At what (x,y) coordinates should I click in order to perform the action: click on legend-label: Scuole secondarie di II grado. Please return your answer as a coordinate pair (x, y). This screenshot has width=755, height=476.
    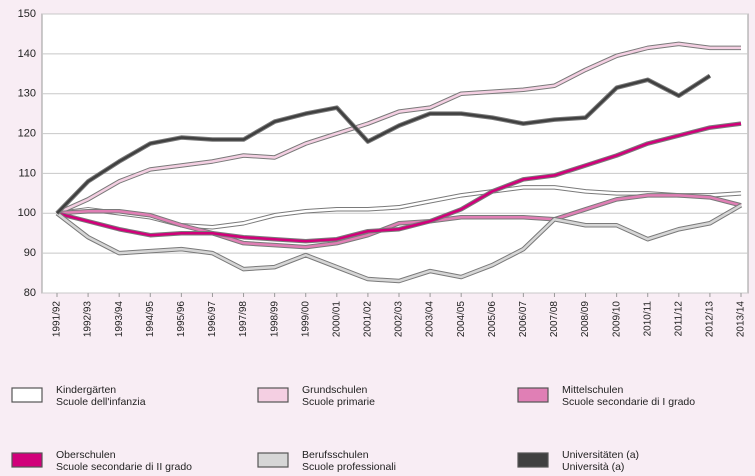
    Looking at the image, I should click on (124, 467).